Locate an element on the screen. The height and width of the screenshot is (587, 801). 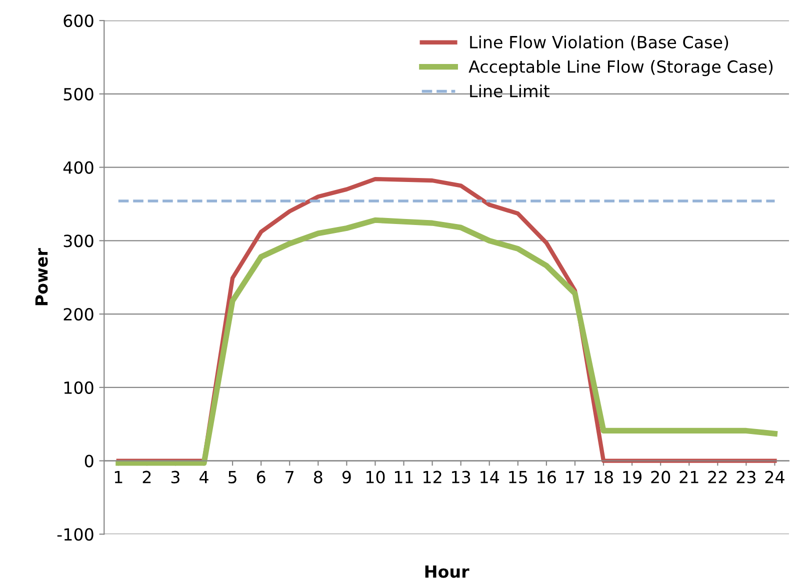
x-tick-label: 23 is located at coordinates (746, 477).